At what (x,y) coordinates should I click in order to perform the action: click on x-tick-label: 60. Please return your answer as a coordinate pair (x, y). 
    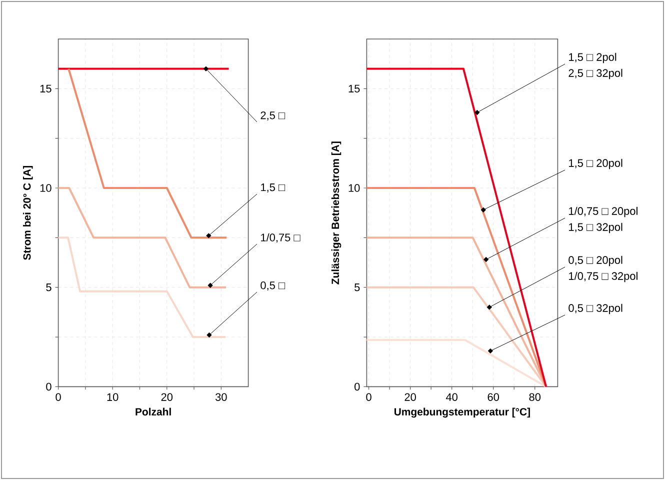
    Looking at the image, I should click on (493, 397).